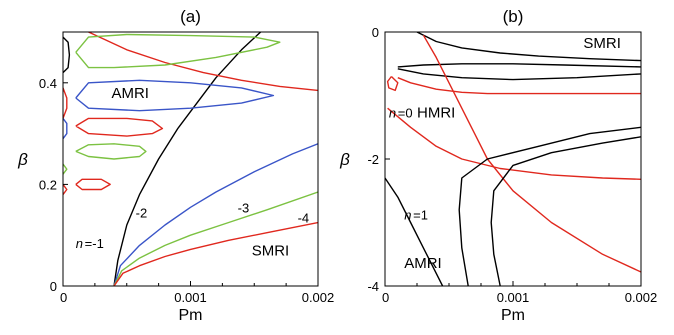 The height and width of the screenshot is (335, 674). I want to click on y-tick-label: 0.2, so click(48, 184).